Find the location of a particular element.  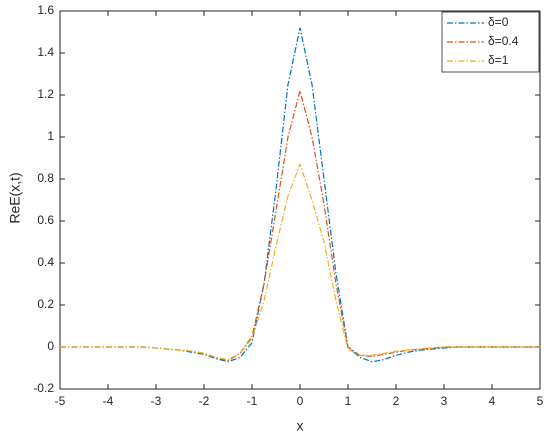

y-tick-label: 1.6 is located at coordinates (45, 10).